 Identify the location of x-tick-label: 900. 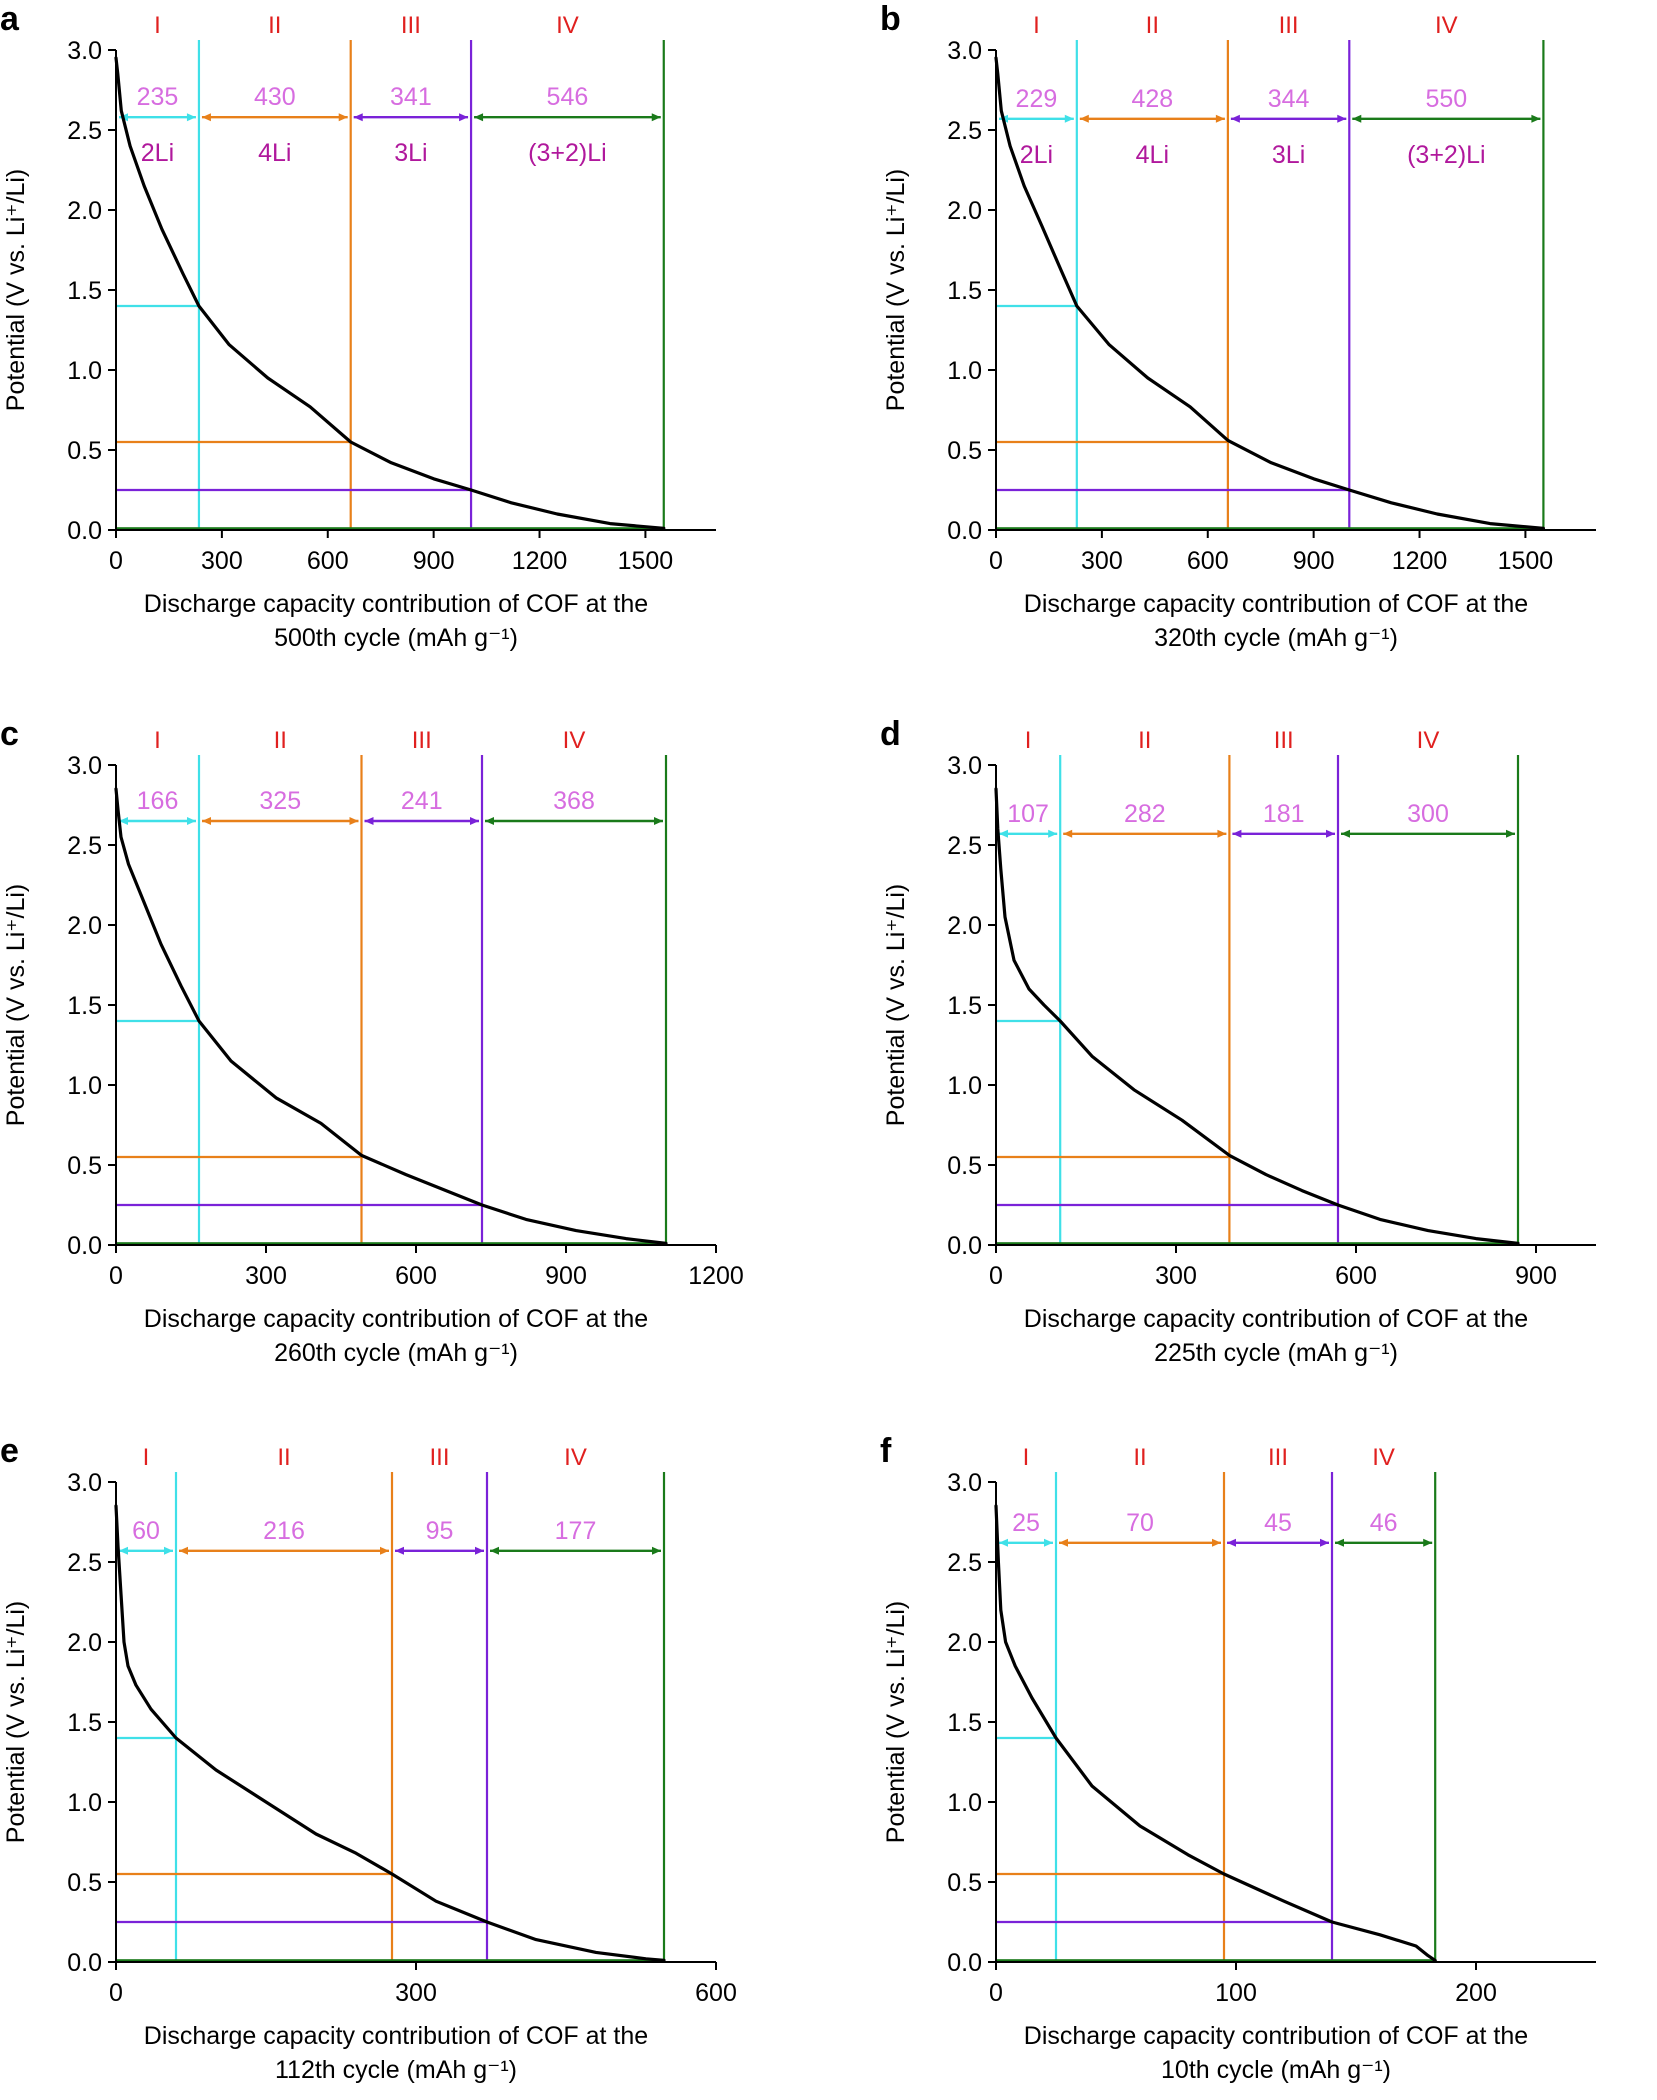
(1314, 561).